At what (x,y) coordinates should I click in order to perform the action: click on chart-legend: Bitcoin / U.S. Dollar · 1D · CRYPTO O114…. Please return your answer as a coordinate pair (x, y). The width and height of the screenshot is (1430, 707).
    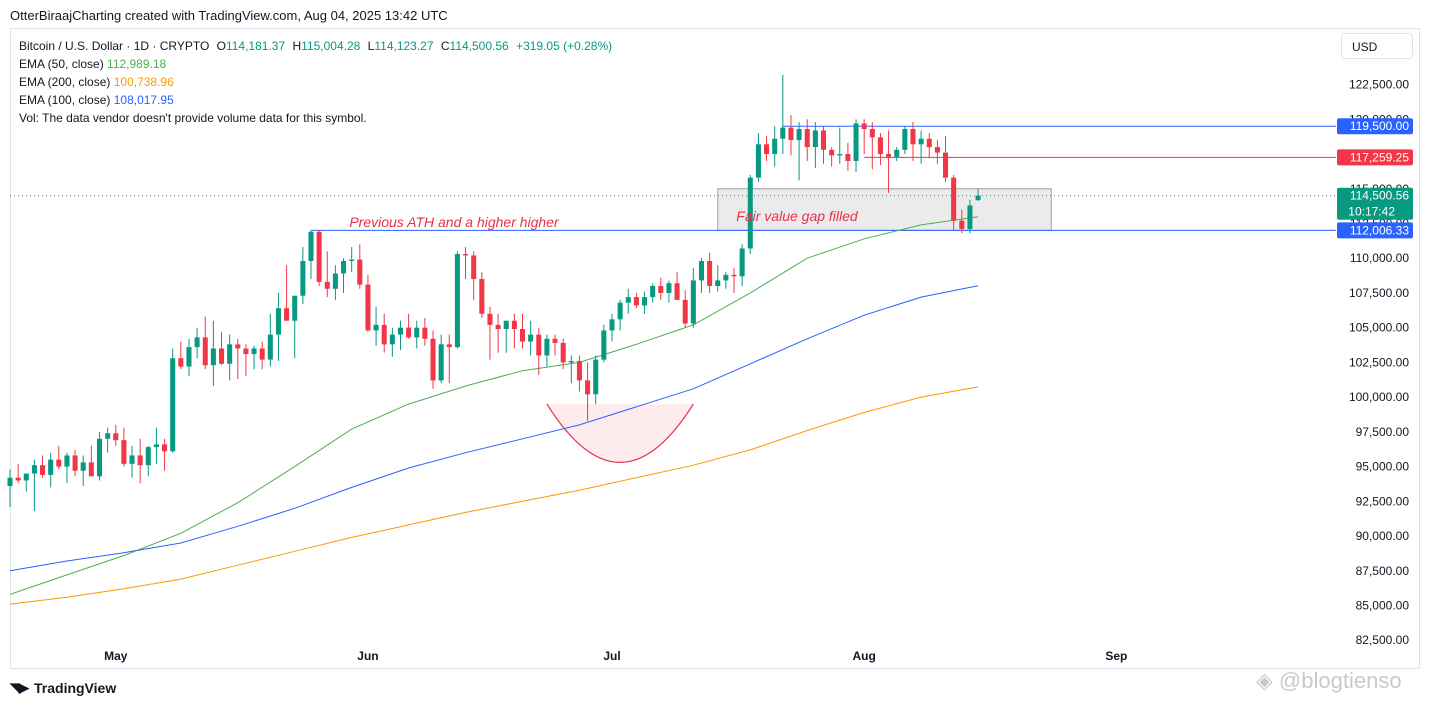
    Looking at the image, I should click on (315, 82).